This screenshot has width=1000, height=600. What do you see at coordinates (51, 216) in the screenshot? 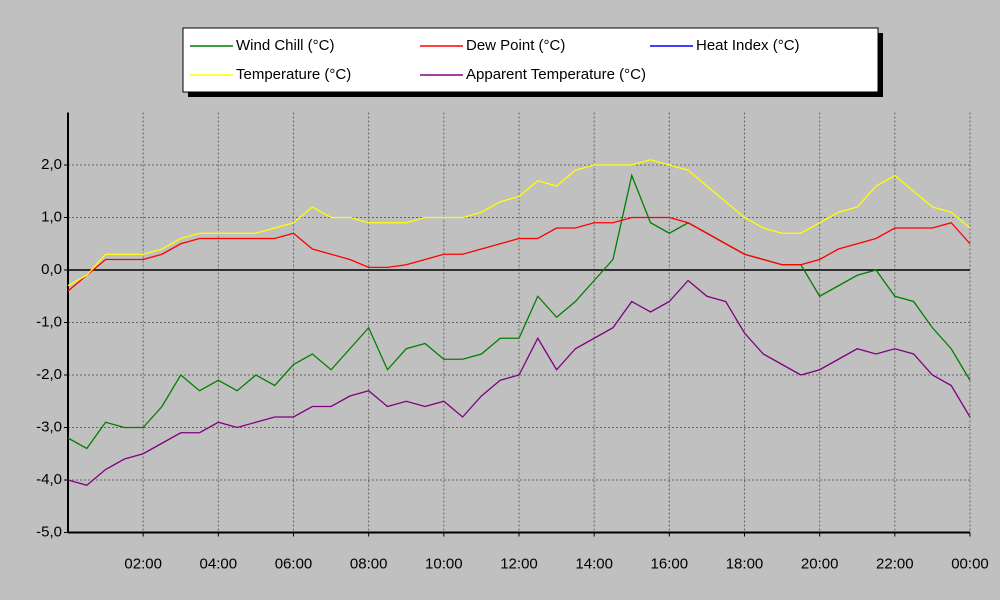
I see `y-tick-label: 1,0` at bounding box center [51, 216].